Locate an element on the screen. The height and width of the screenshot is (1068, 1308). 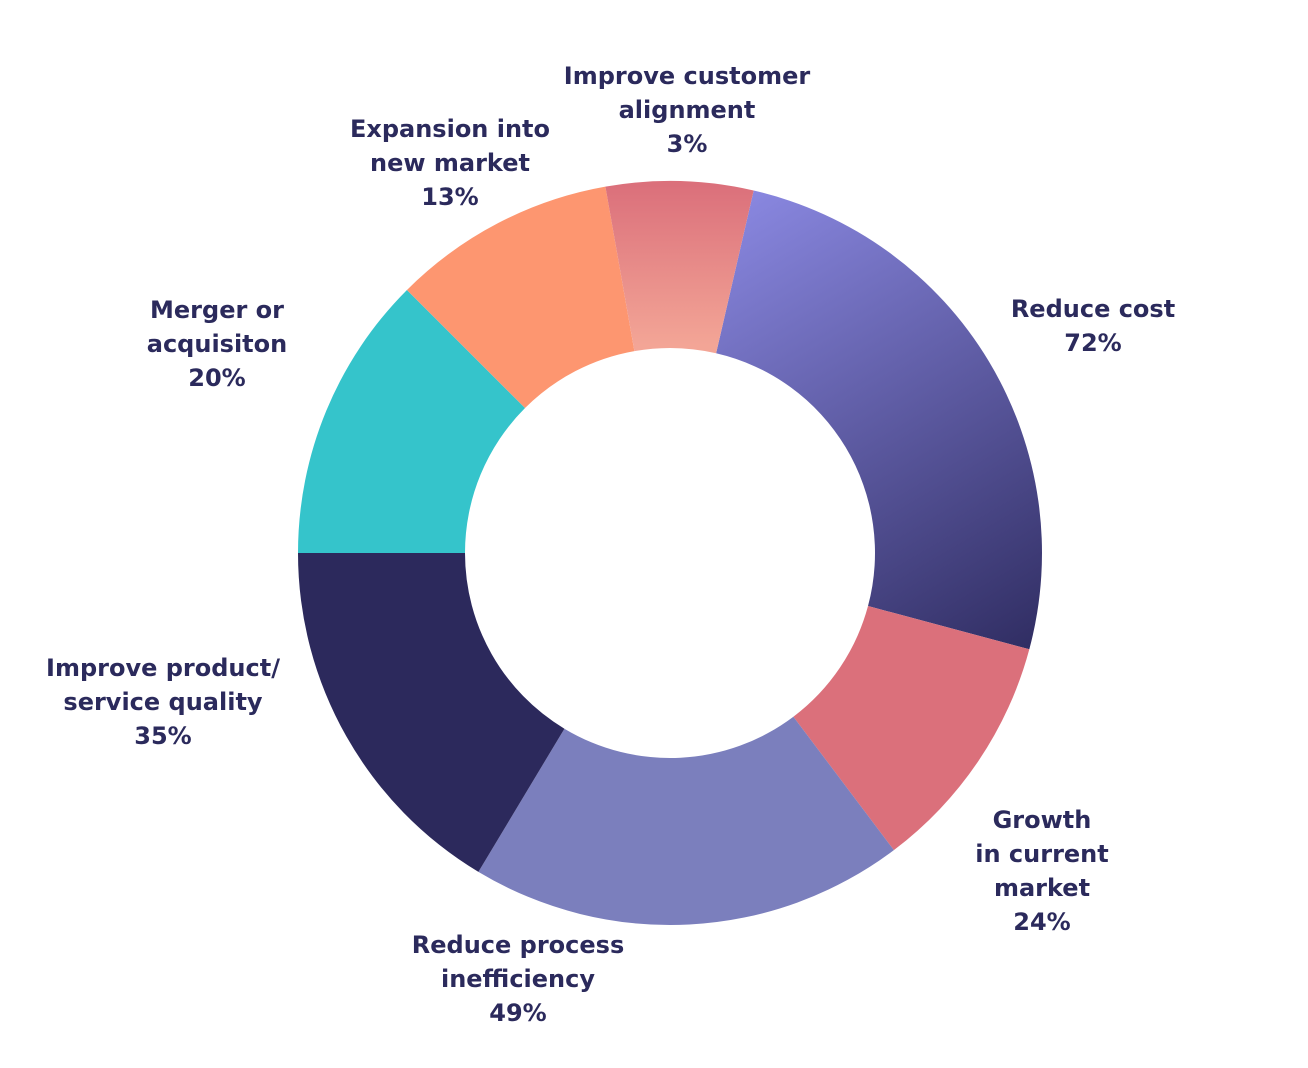
slice-category-label: new market is located at coordinates (450, 163).